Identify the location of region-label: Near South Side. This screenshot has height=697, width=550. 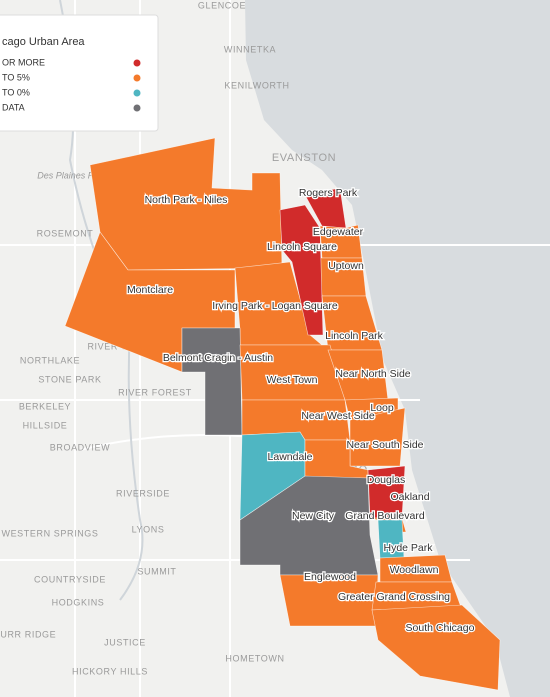
(384, 445).